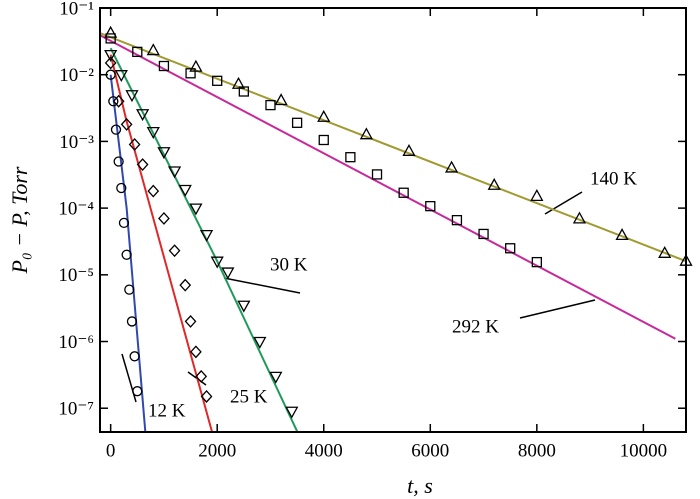 This screenshot has width=700, height=499. I want to click on y-tick-label: 10⁻⁵, so click(76, 275).